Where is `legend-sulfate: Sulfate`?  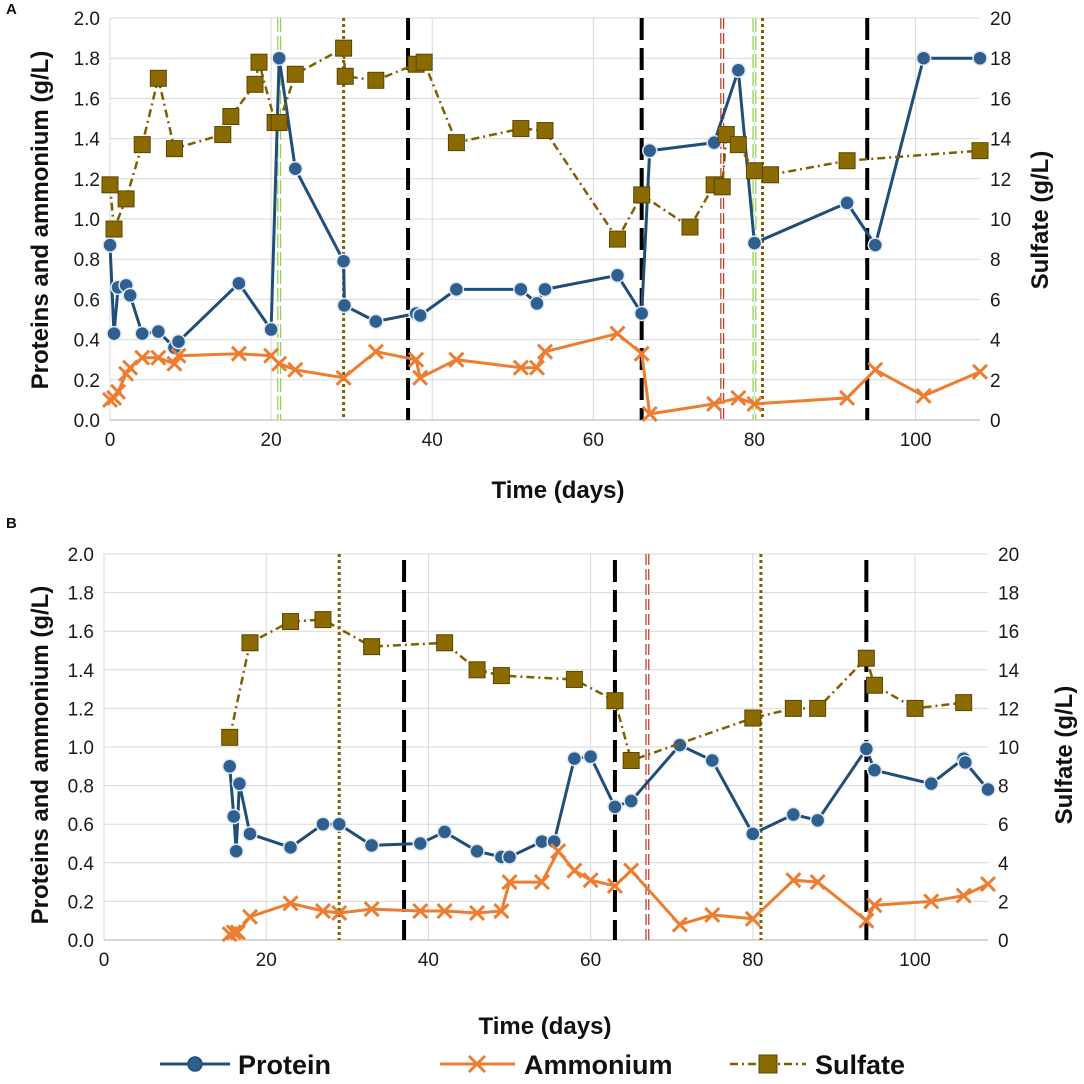
legend-sulfate: Sulfate is located at coordinates (817, 1065).